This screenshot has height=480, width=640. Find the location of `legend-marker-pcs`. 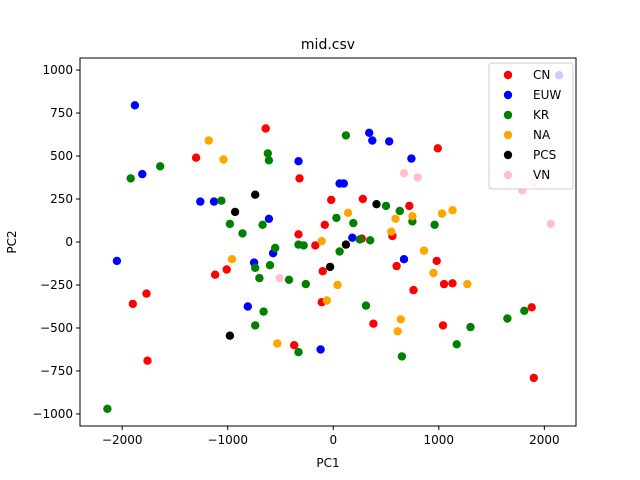

legend-marker-pcs is located at coordinates (508, 155).